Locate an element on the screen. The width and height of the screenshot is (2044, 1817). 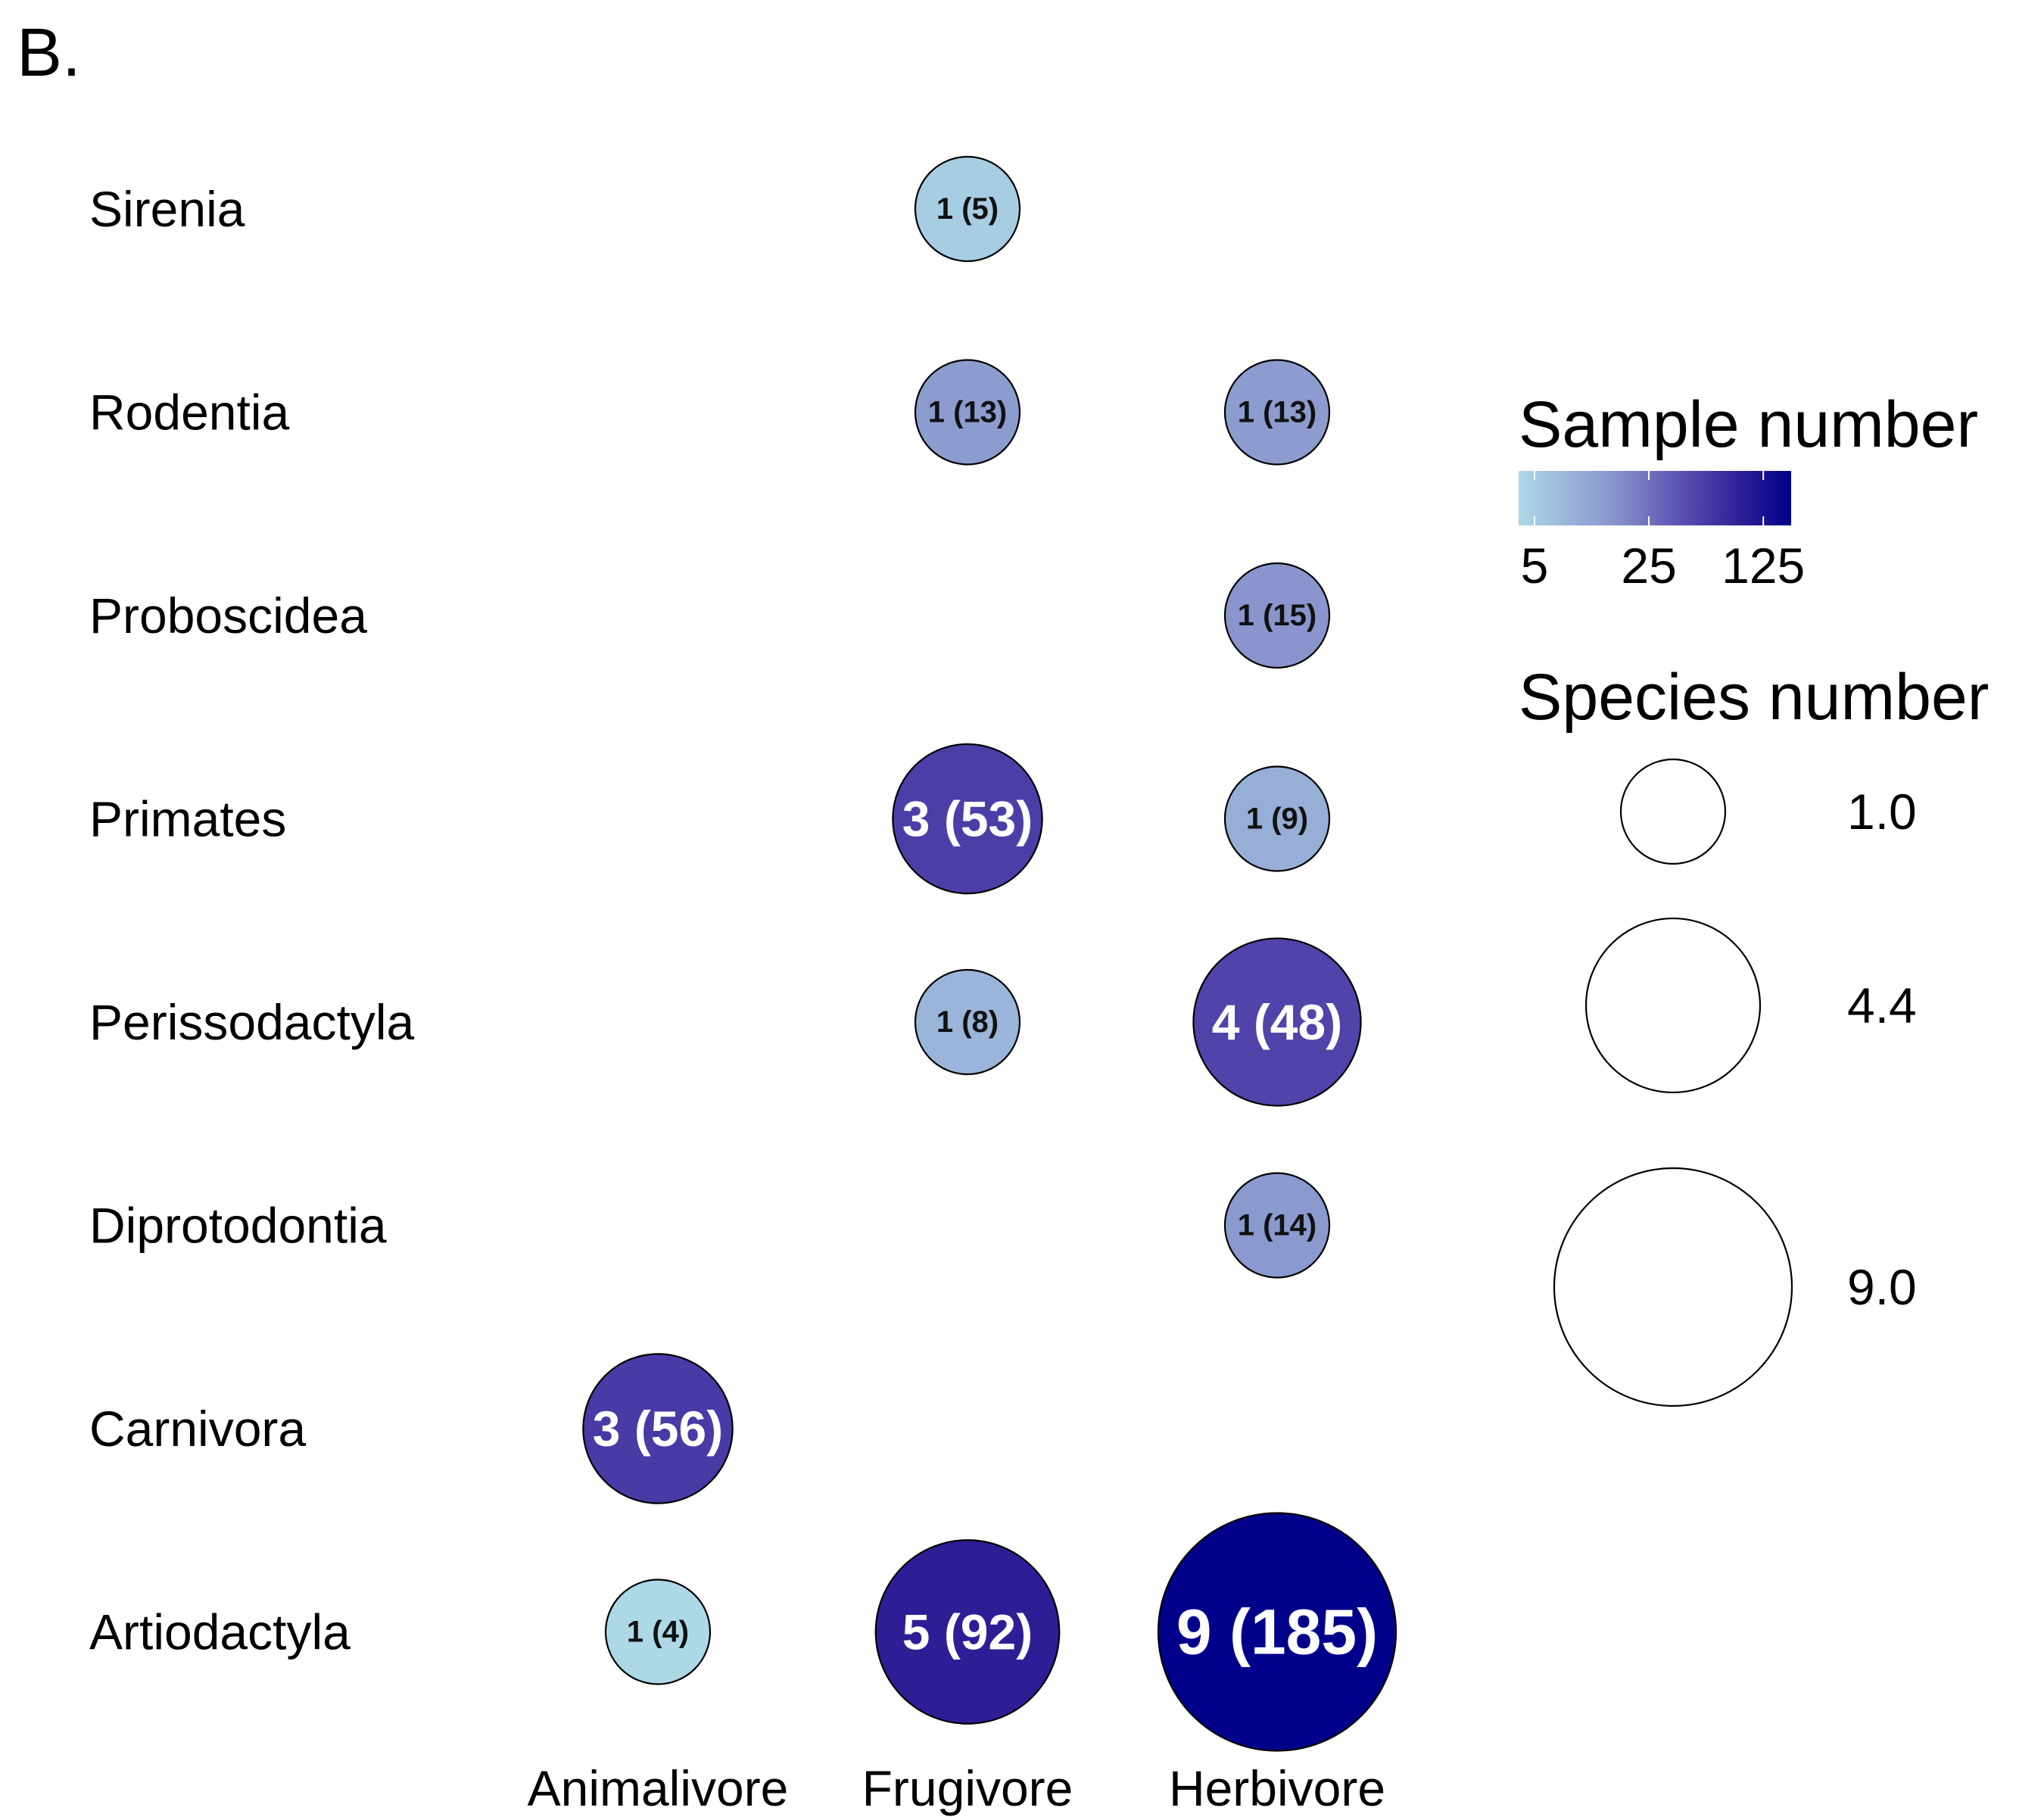
bubble-perissodactyla-herbivore is located at coordinates (1277, 1022).